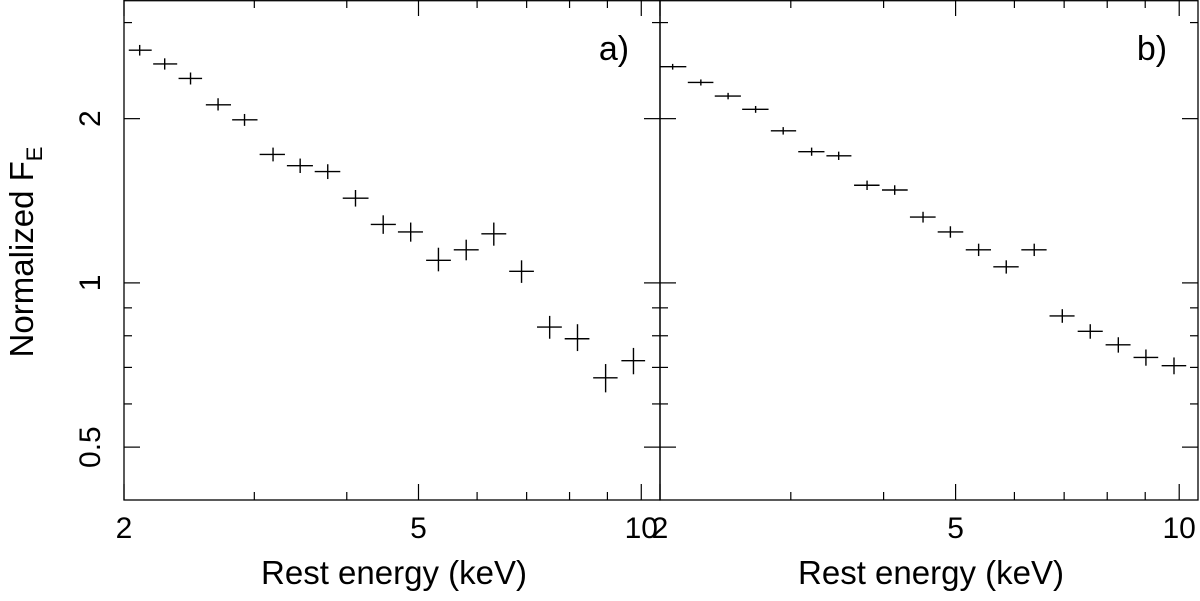 This screenshot has height=601, width=1200. I want to click on y-tick-label: 1, so click(90, 283).